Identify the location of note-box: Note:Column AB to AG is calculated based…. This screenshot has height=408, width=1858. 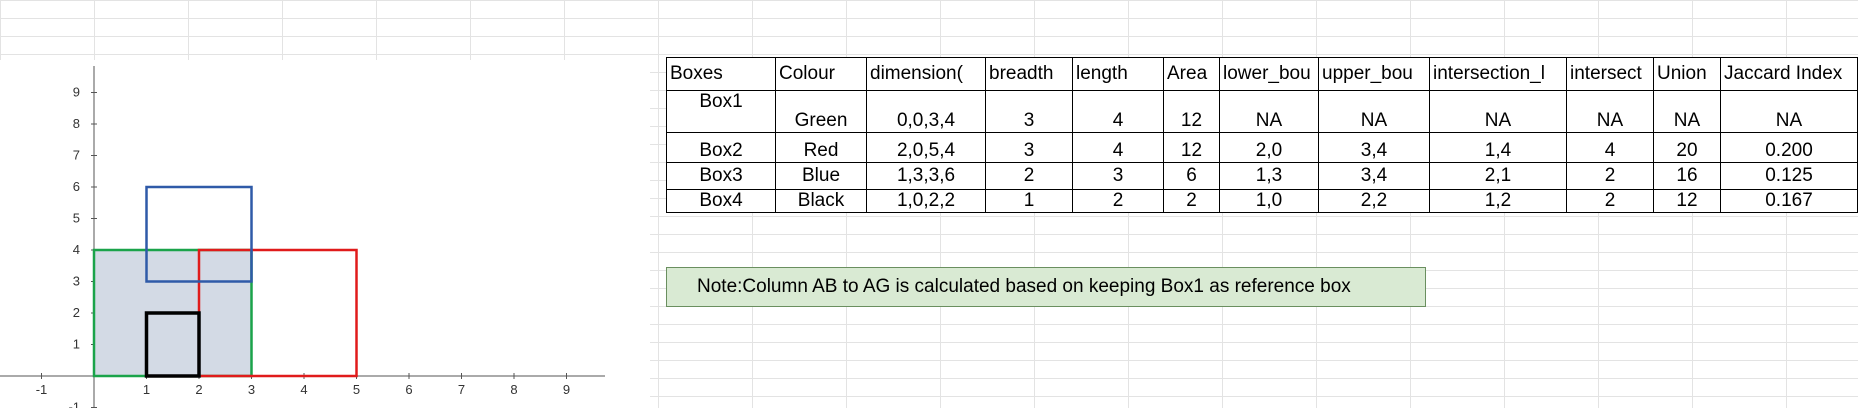
(1046, 287).